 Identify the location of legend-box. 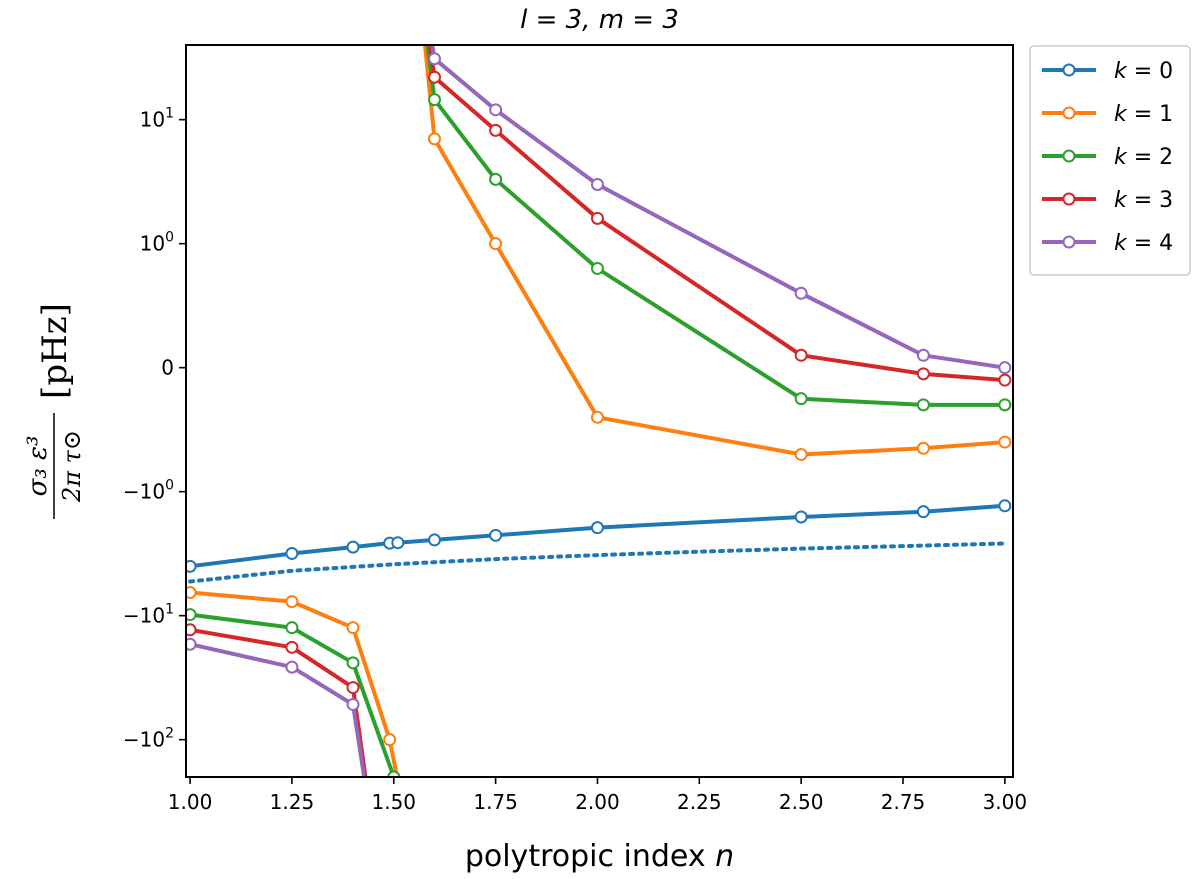
(1110, 160).